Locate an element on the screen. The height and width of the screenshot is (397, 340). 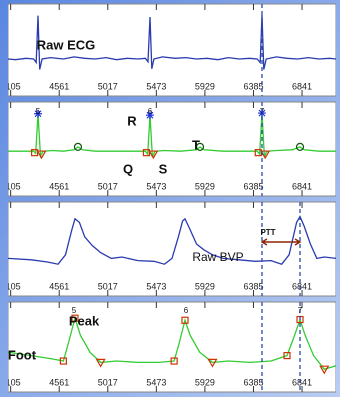
ptt-arrow is located at coordinates (281, 242).